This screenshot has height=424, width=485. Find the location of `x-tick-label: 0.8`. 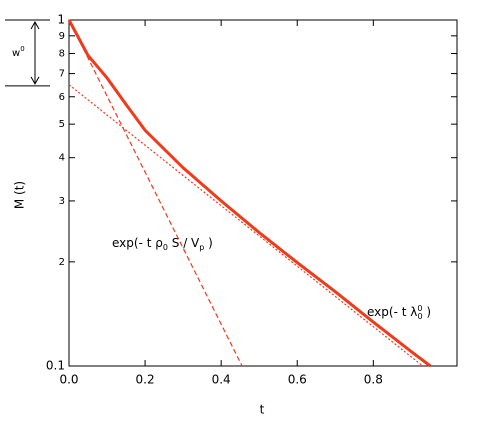

x-tick-label: 0.8 is located at coordinates (373, 380).